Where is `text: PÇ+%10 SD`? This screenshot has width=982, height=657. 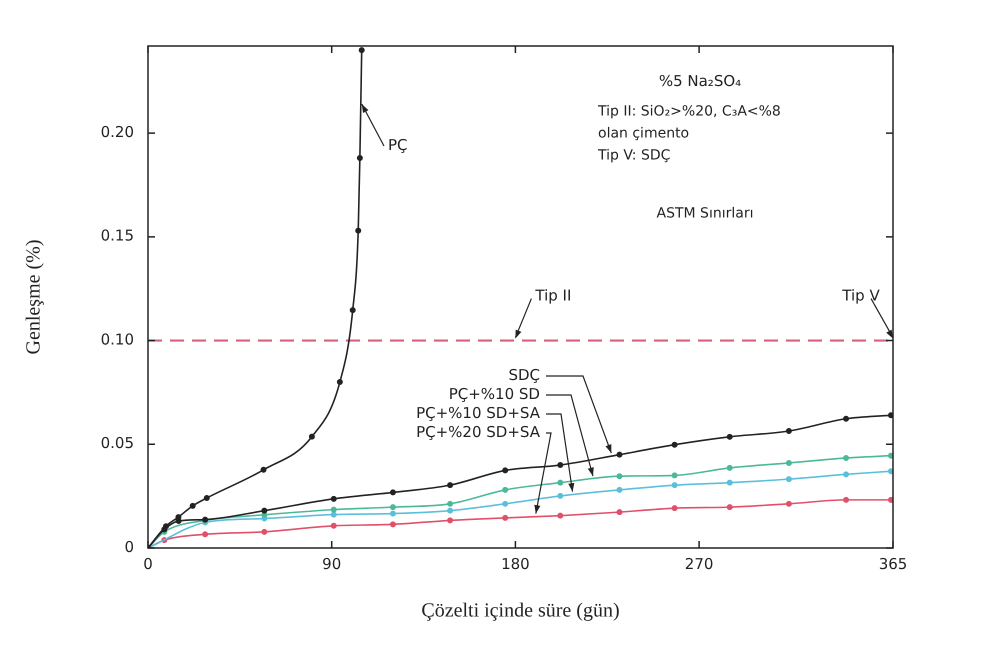
text: PÇ+%10 SD is located at coordinates (494, 393).